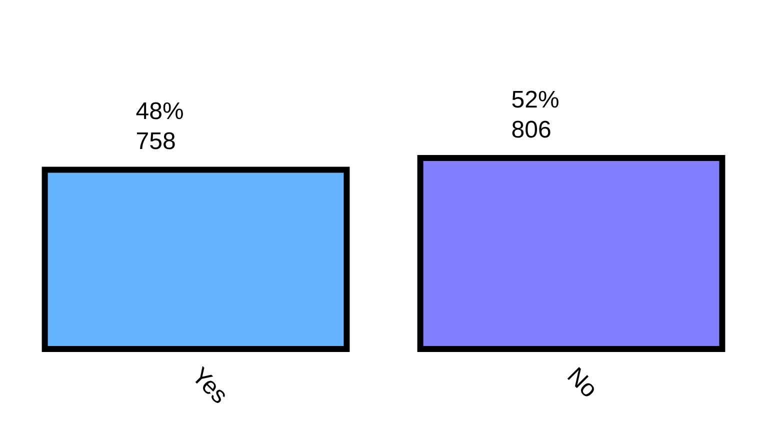  I want to click on x-tick-label: No, so click(582, 383).